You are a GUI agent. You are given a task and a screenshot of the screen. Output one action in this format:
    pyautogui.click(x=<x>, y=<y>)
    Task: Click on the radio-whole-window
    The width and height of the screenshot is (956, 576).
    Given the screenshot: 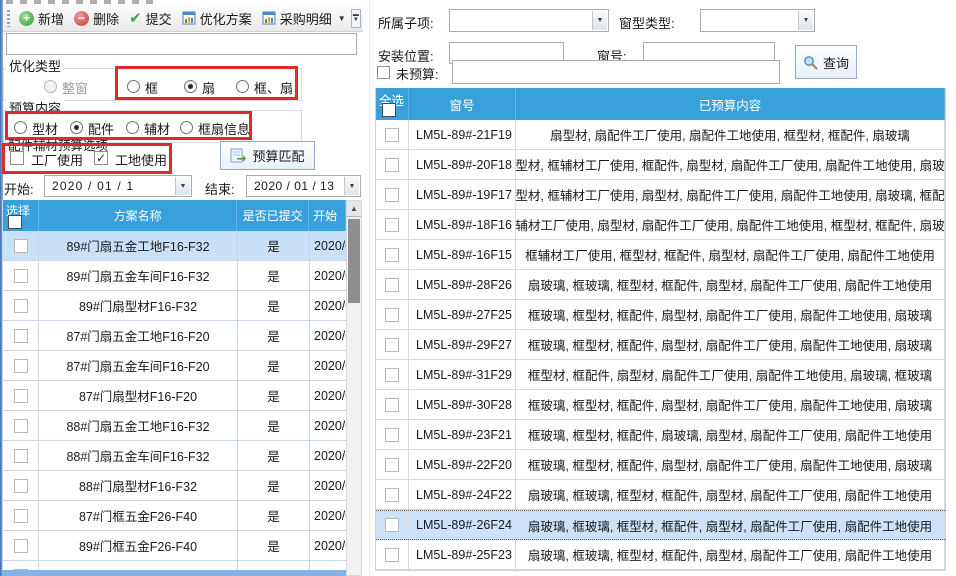 What is the action you would take?
    pyautogui.click(x=50, y=86)
    